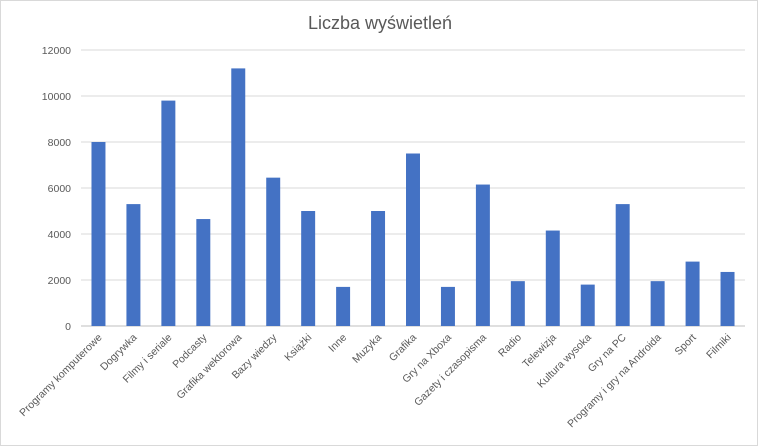 The image size is (758, 447). I want to click on y-tick-label: 8000, so click(60, 143).